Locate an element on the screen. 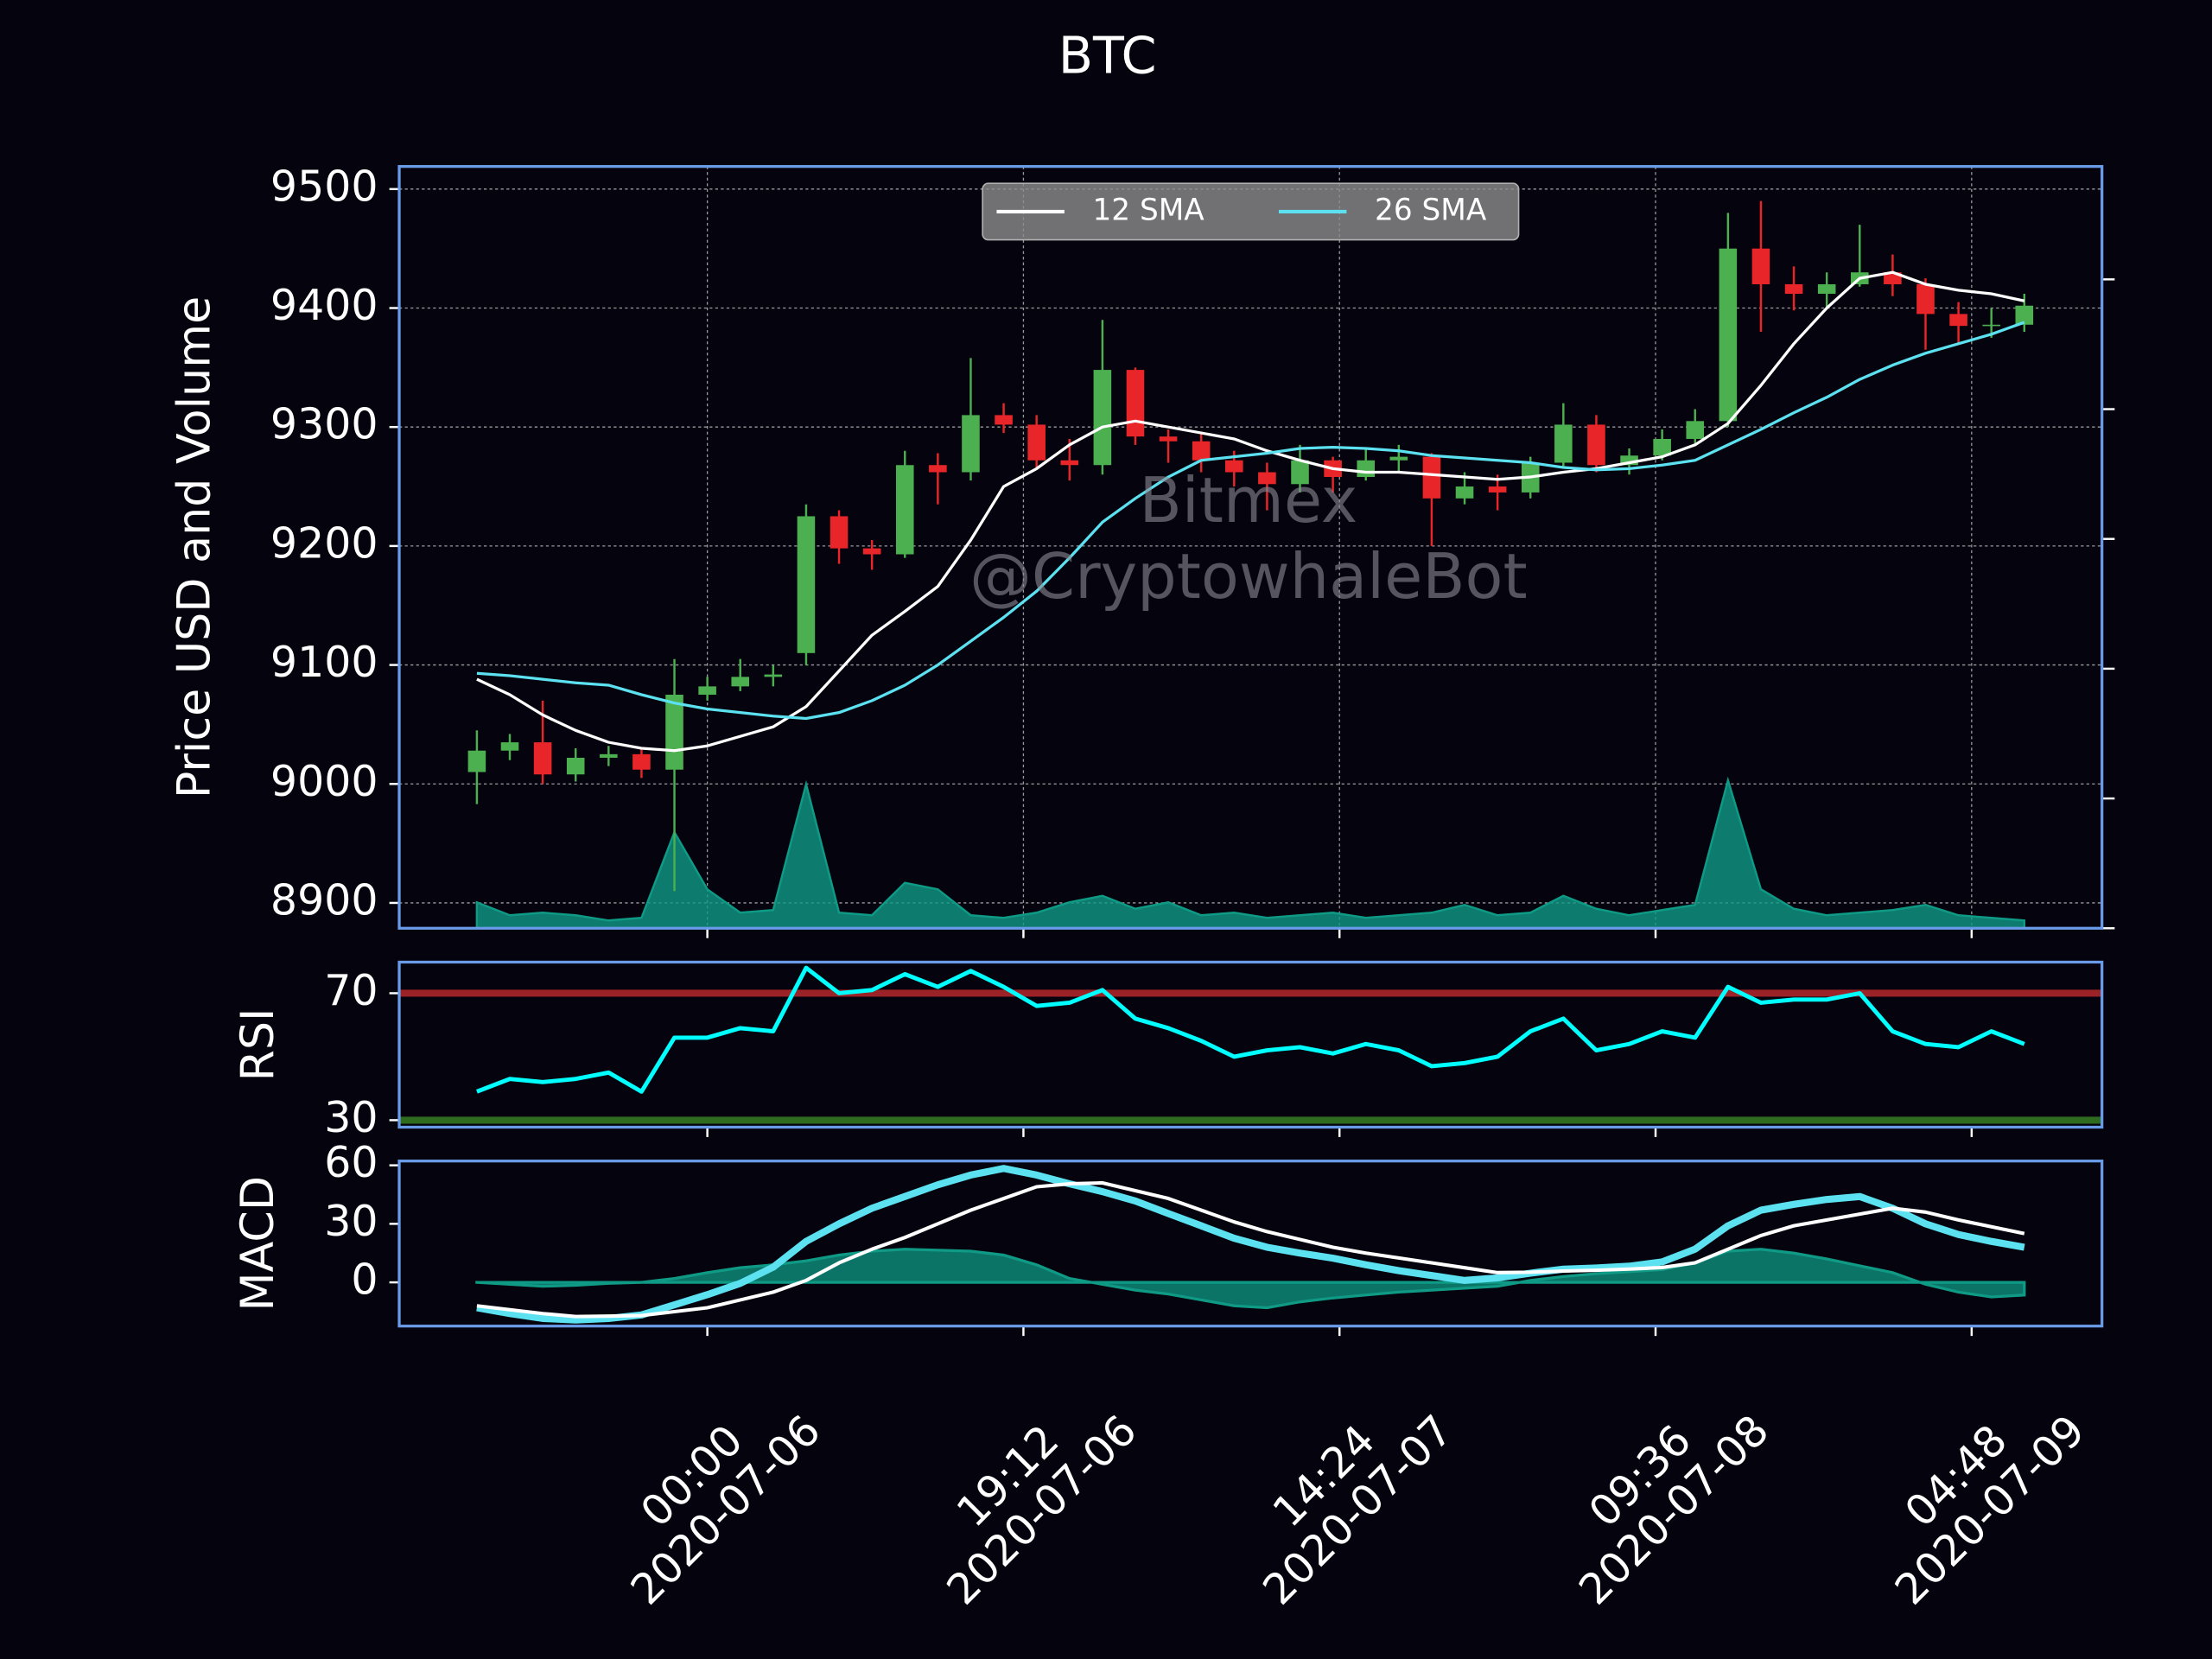 The width and height of the screenshot is (2212, 1659). y-tick-label: 9300 is located at coordinates (324, 424).